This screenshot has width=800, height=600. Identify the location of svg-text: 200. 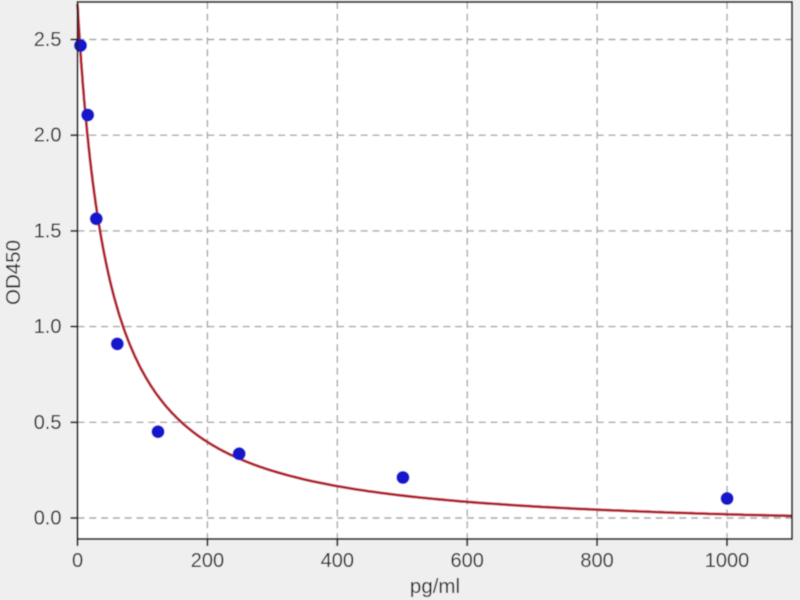
(207, 561).